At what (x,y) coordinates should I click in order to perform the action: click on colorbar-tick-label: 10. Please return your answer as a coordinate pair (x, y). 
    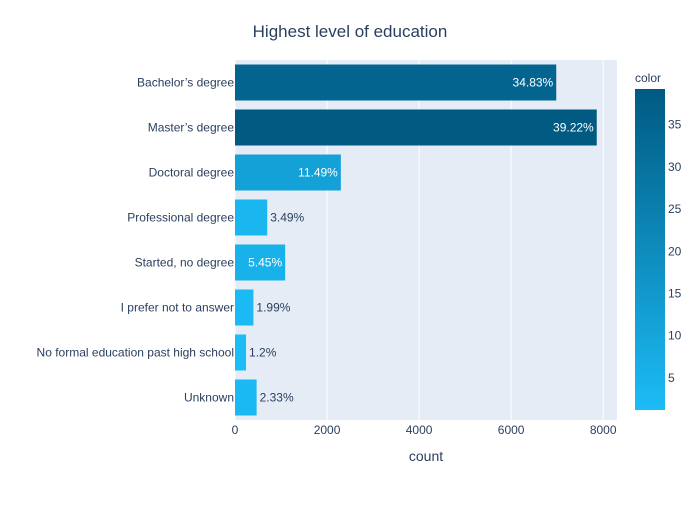
    Looking at the image, I should click on (675, 336).